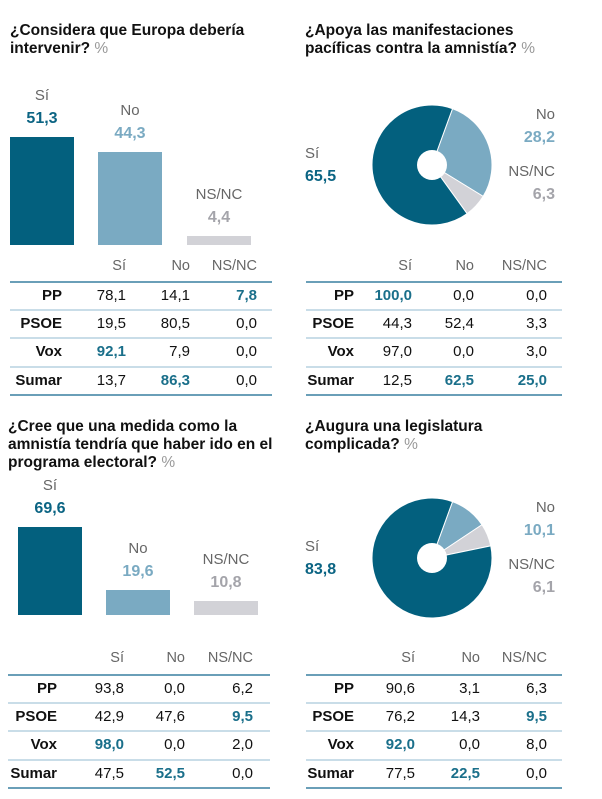 This screenshot has height=799, width=602. Describe the element at coordinates (42, 119) in the screenshot. I see `value-label-si: 51,3` at that location.